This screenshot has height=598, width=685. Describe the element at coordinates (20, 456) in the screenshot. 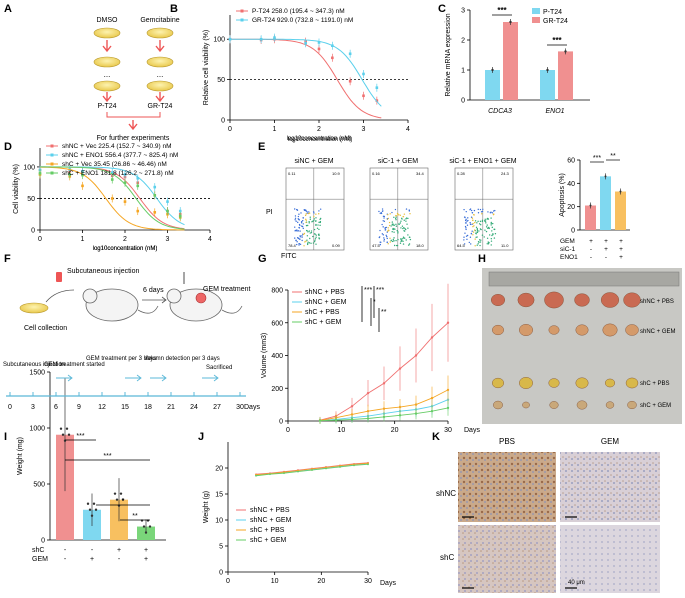

I see `y-axis-label: Weight (mg)` at that location.